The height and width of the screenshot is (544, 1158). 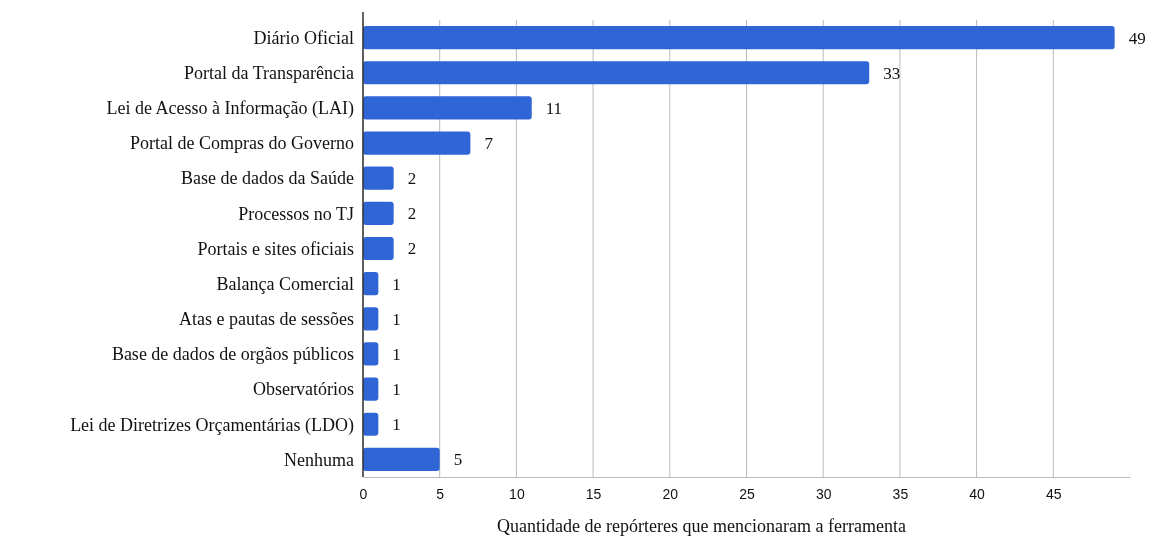 I want to click on x-tick-label: 40, so click(x=977, y=493).